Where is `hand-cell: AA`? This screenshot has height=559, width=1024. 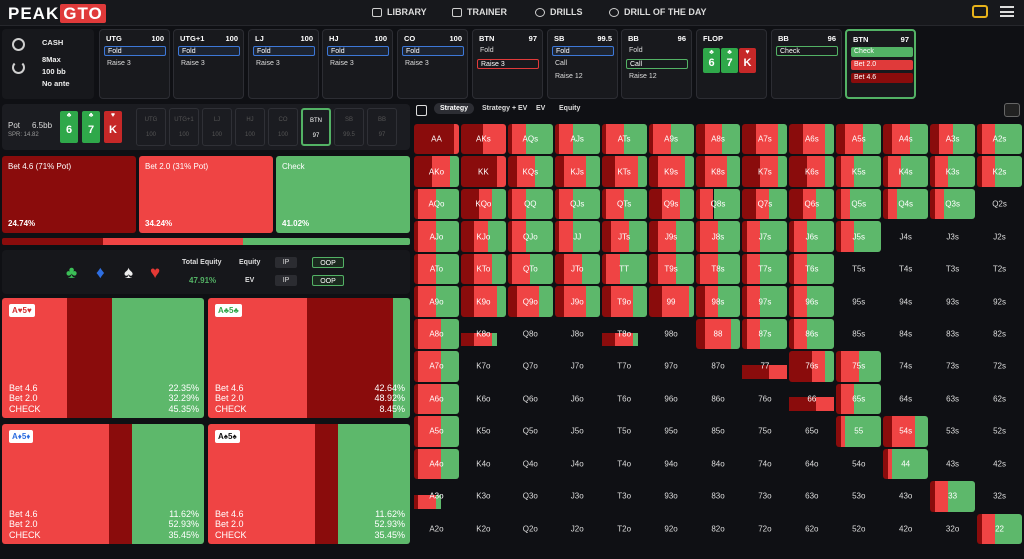
hand-cell: AA is located at coordinates (436, 139).